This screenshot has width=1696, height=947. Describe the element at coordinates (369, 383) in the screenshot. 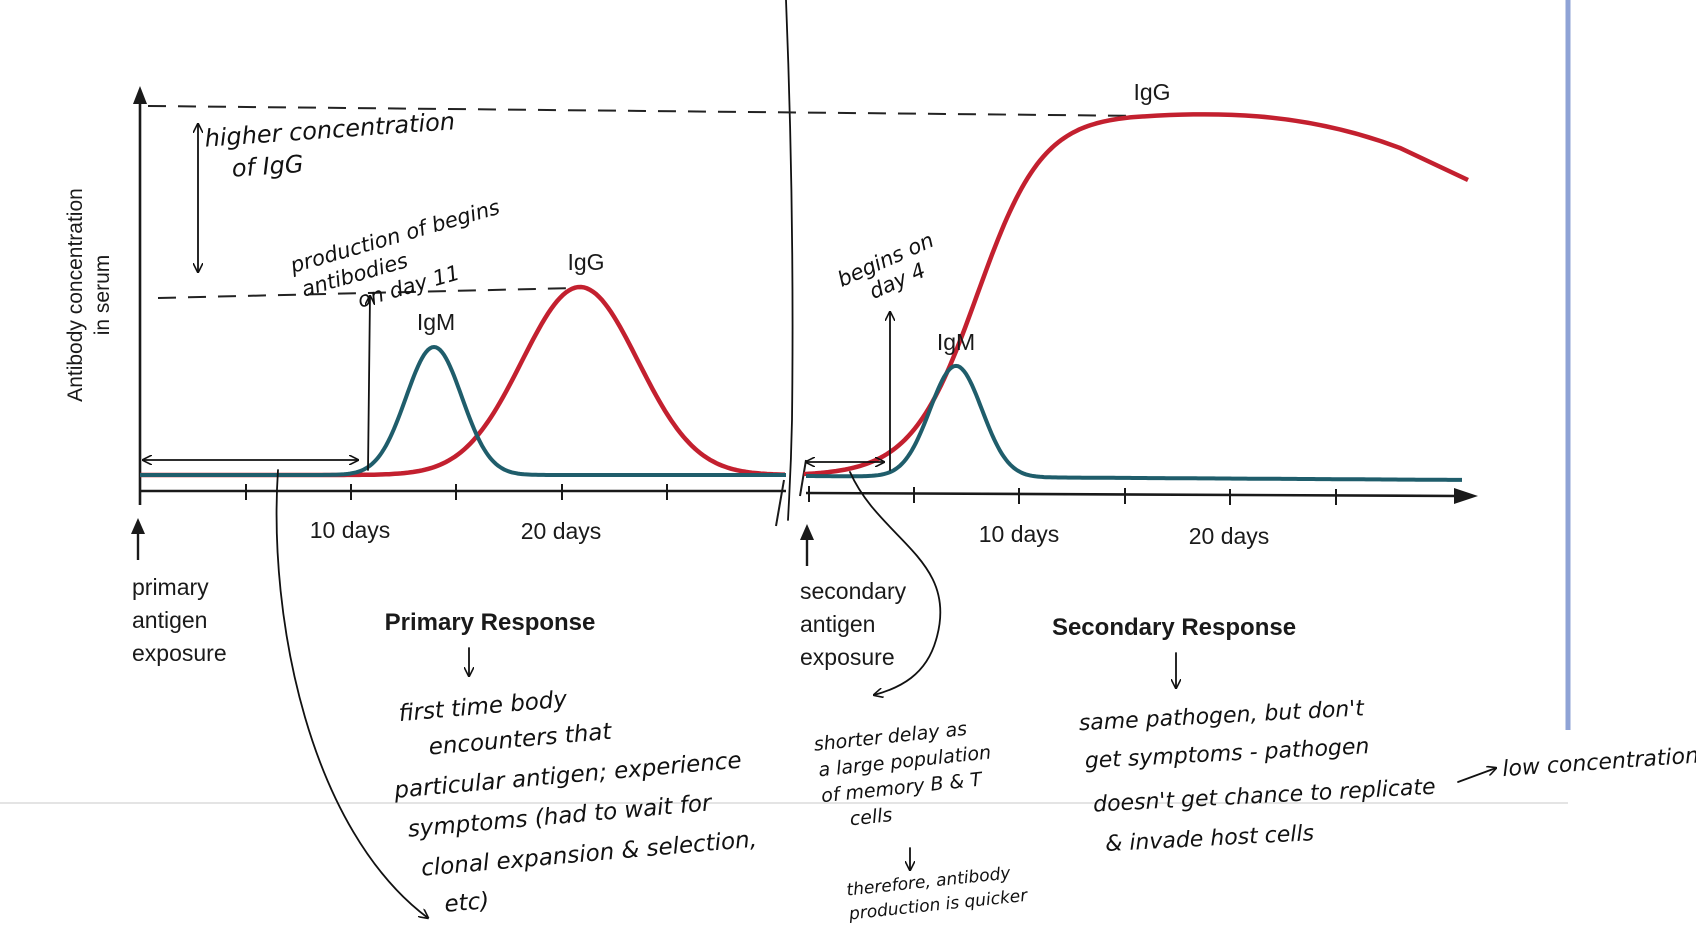

I see `primary-onset-arrow` at that location.